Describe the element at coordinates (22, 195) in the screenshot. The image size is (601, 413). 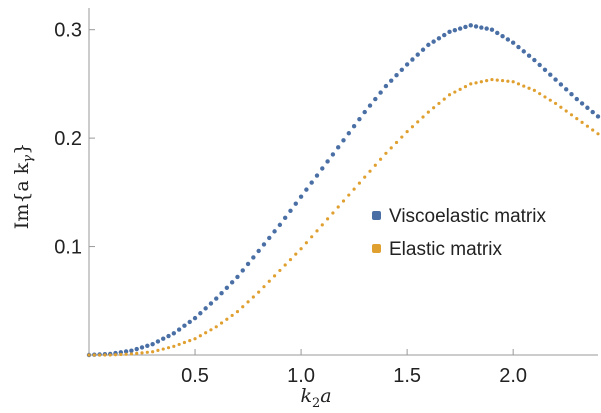
I see `y-label-text: Im{a k` at that location.